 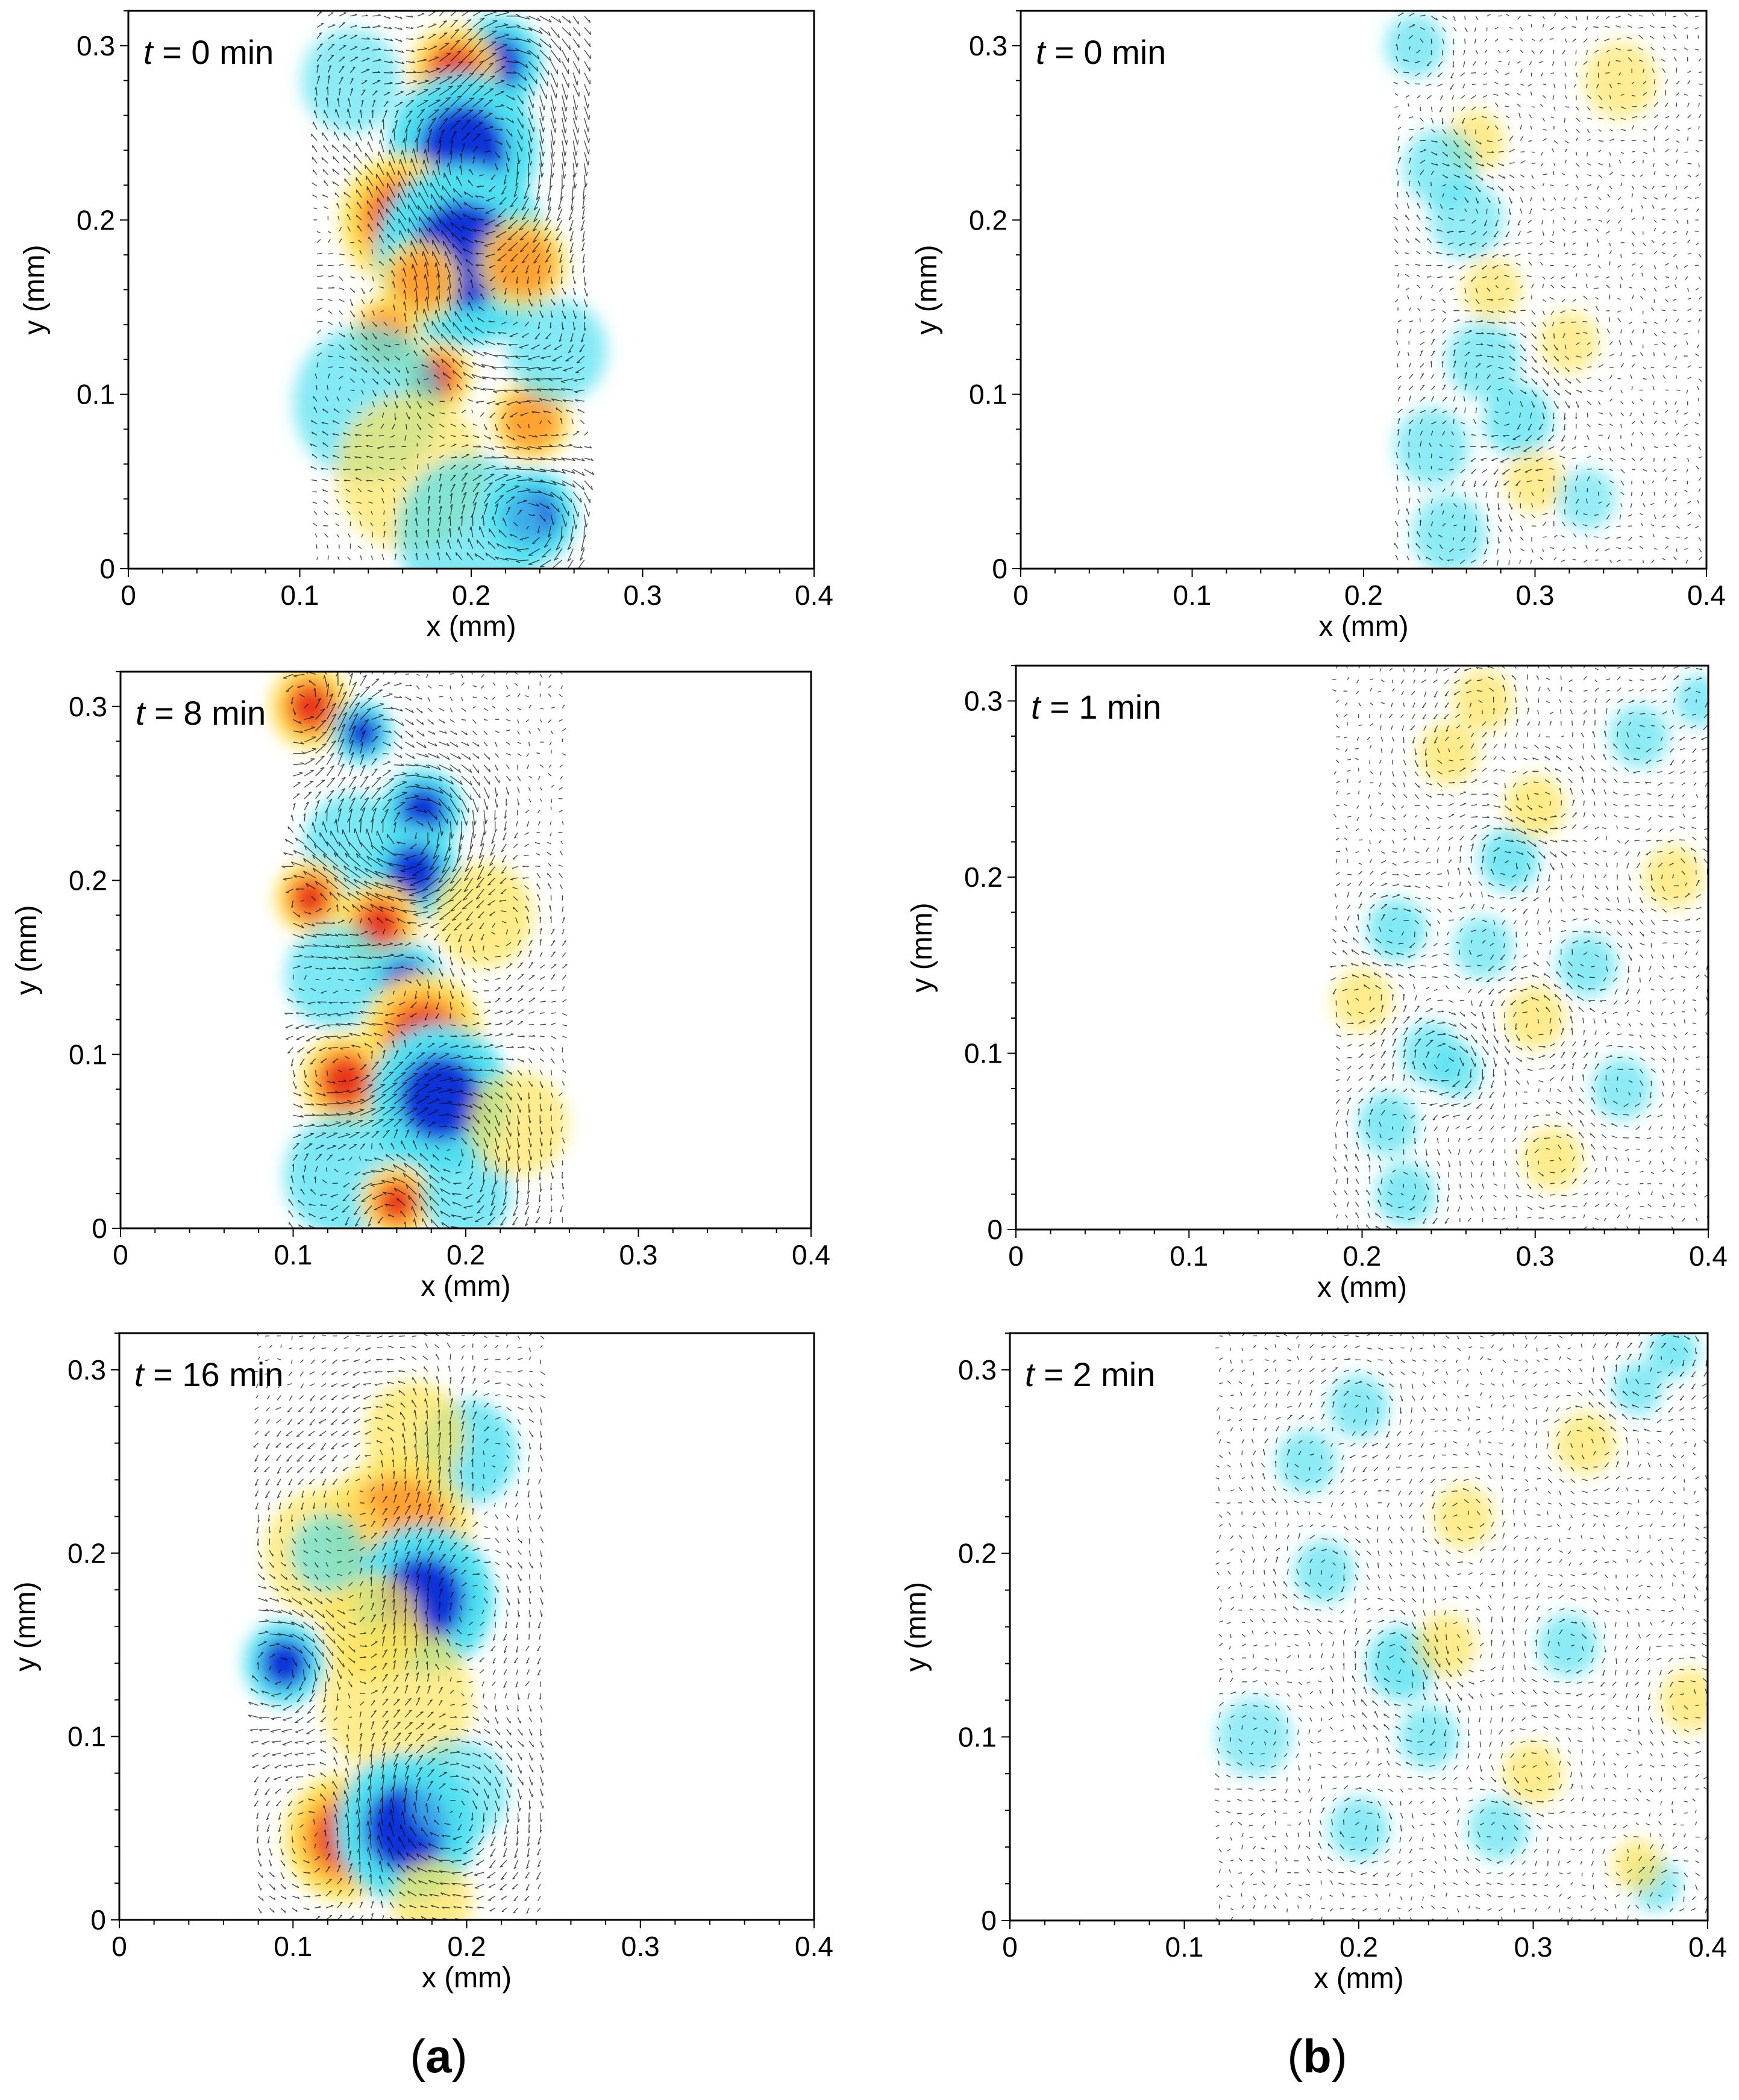 I want to click on vortex-negative-13-layer0, so click(x=471, y=512).